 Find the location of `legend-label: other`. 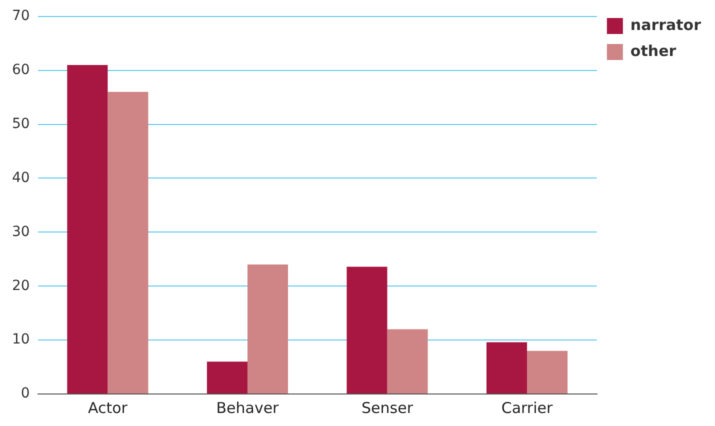

legend-label: other is located at coordinates (653, 51).